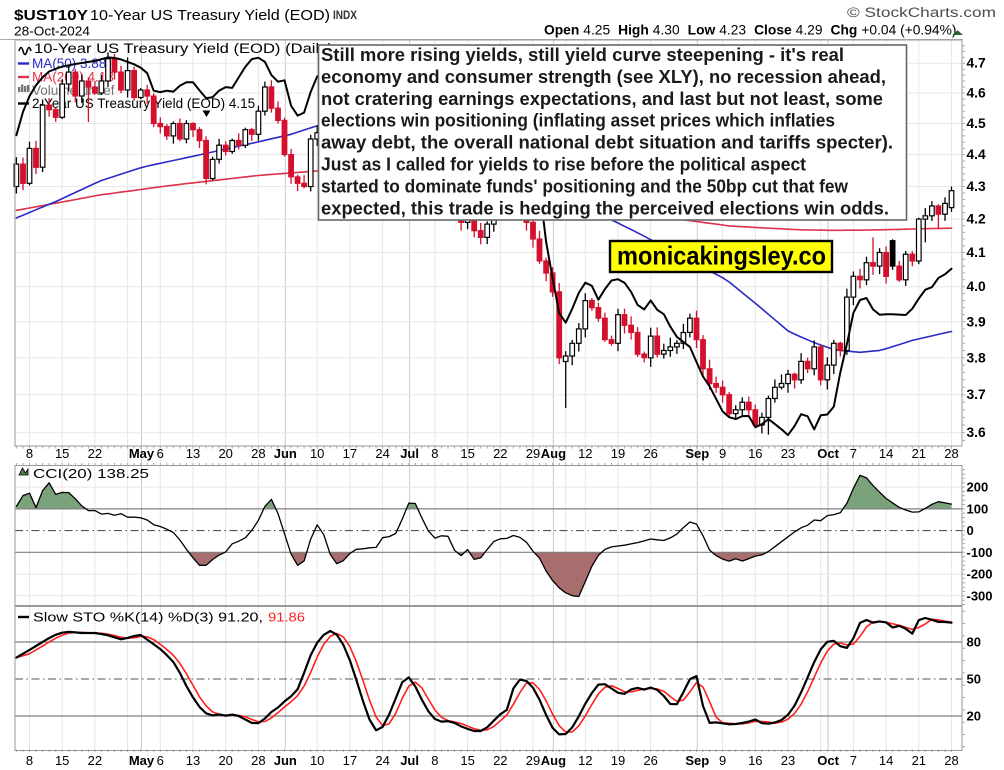 Image resolution: width=1004 pixels, height=770 pixels. Describe the element at coordinates (977, 63) in the screenshot. I see `svg-text: 4.7` at that location.